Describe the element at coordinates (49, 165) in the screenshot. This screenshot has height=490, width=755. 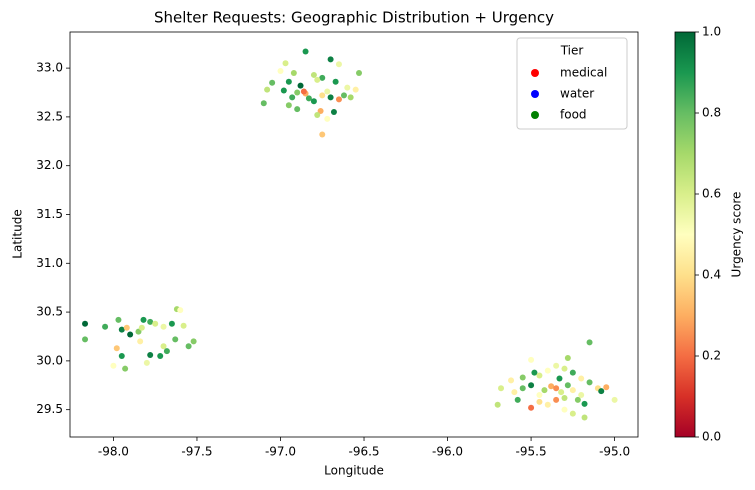
I see `y-tick-label: 32.0` at that location.